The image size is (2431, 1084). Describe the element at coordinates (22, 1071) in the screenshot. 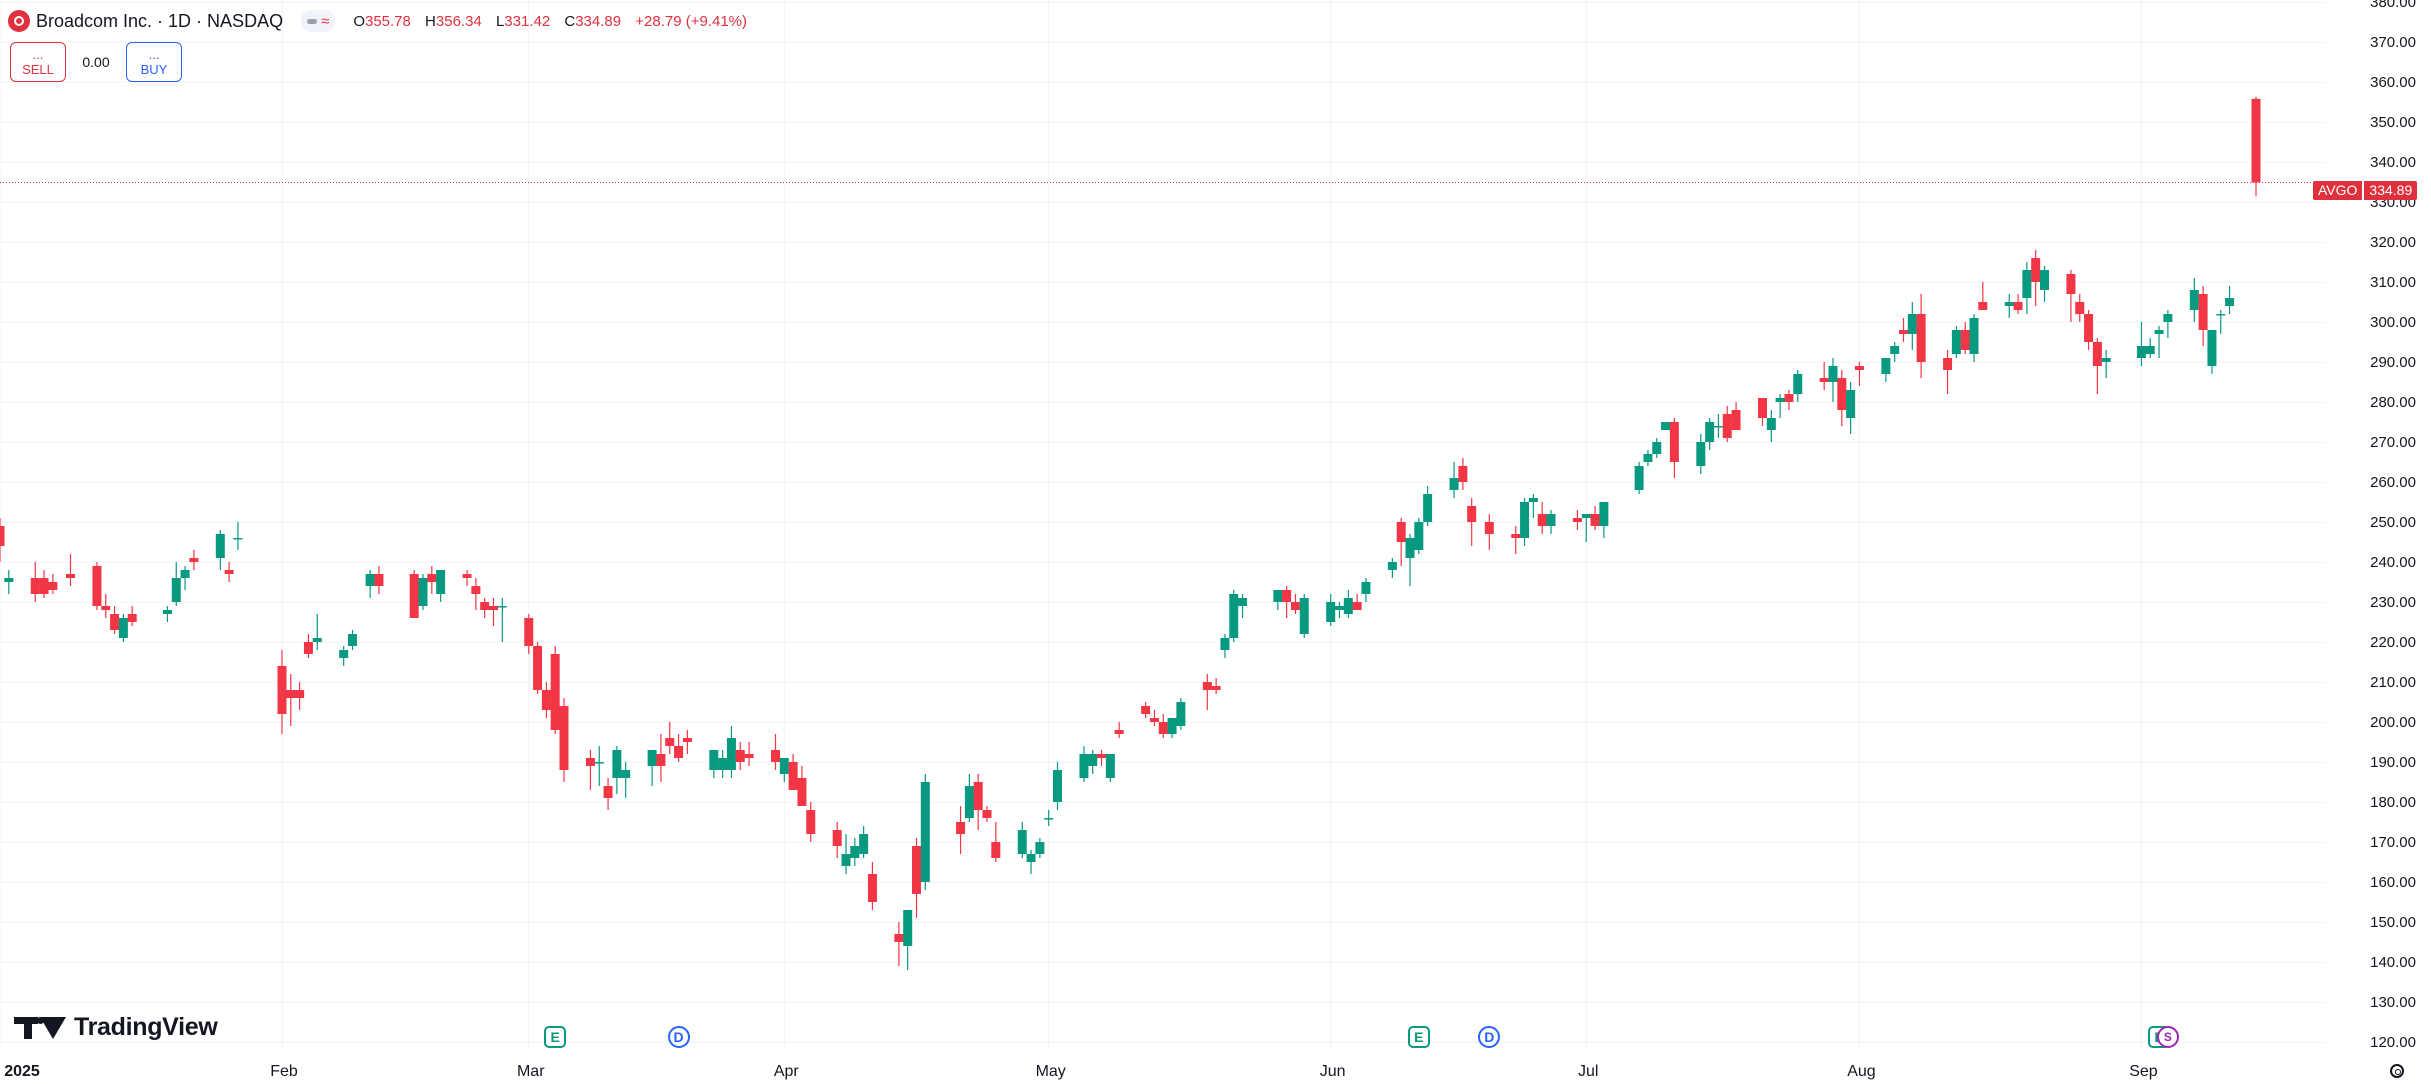

I see `time-tick-label: 2025` at that location.